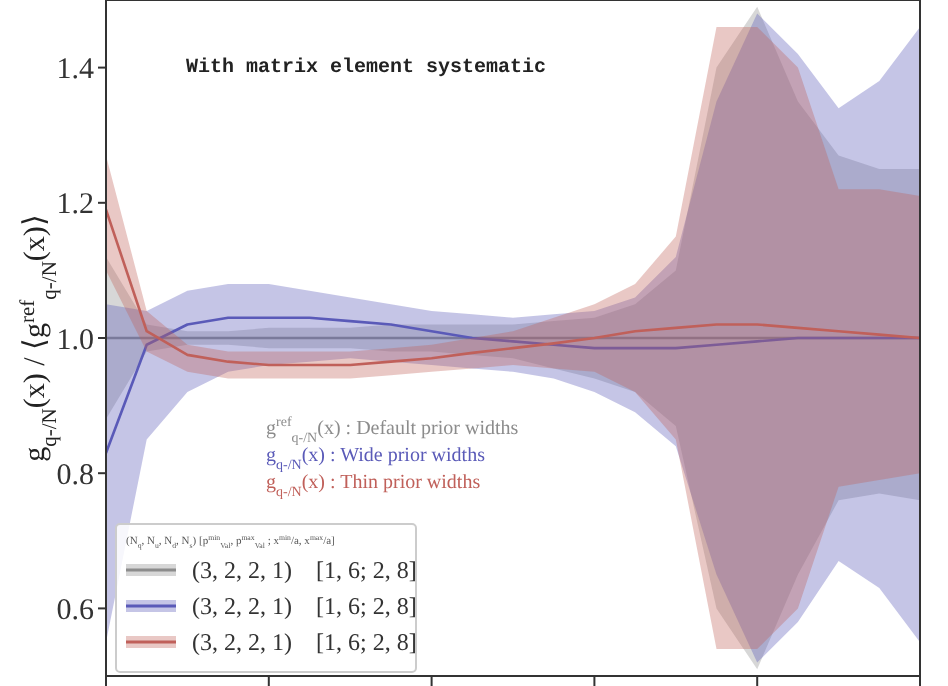  Describe the element at coordinates (75, 475) in the screenshot. I see `y-tick-label: 0.8` at that location.